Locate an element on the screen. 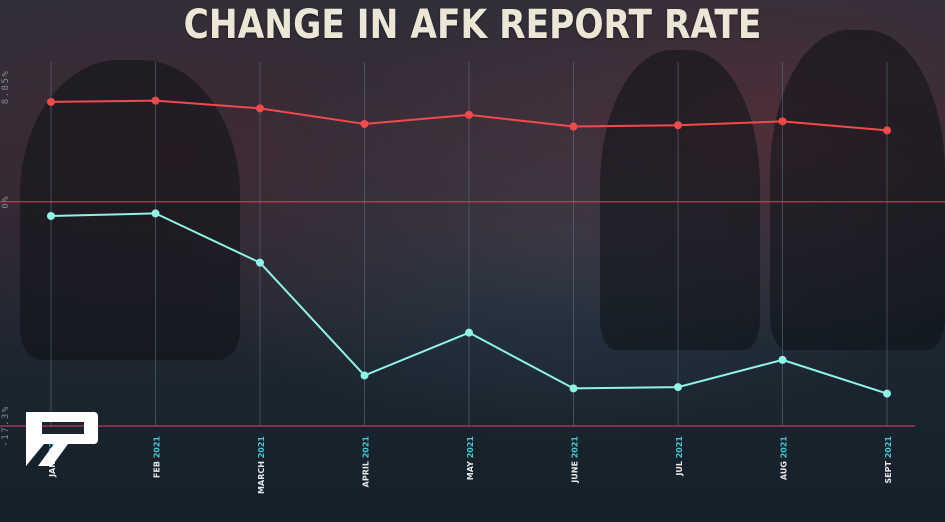 The width and height of the screenshot is (945, 522). y-tick-labels: 8.85% 0% -17.3% is located at coordinates (6, 258).